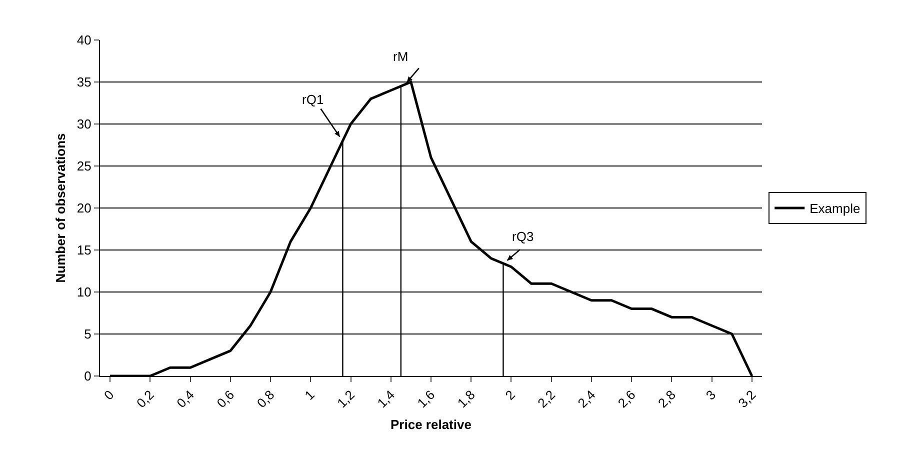 This screenshot has width=905, height=465. I want to click on x-tick-label: 2,8, so click(666, 399).